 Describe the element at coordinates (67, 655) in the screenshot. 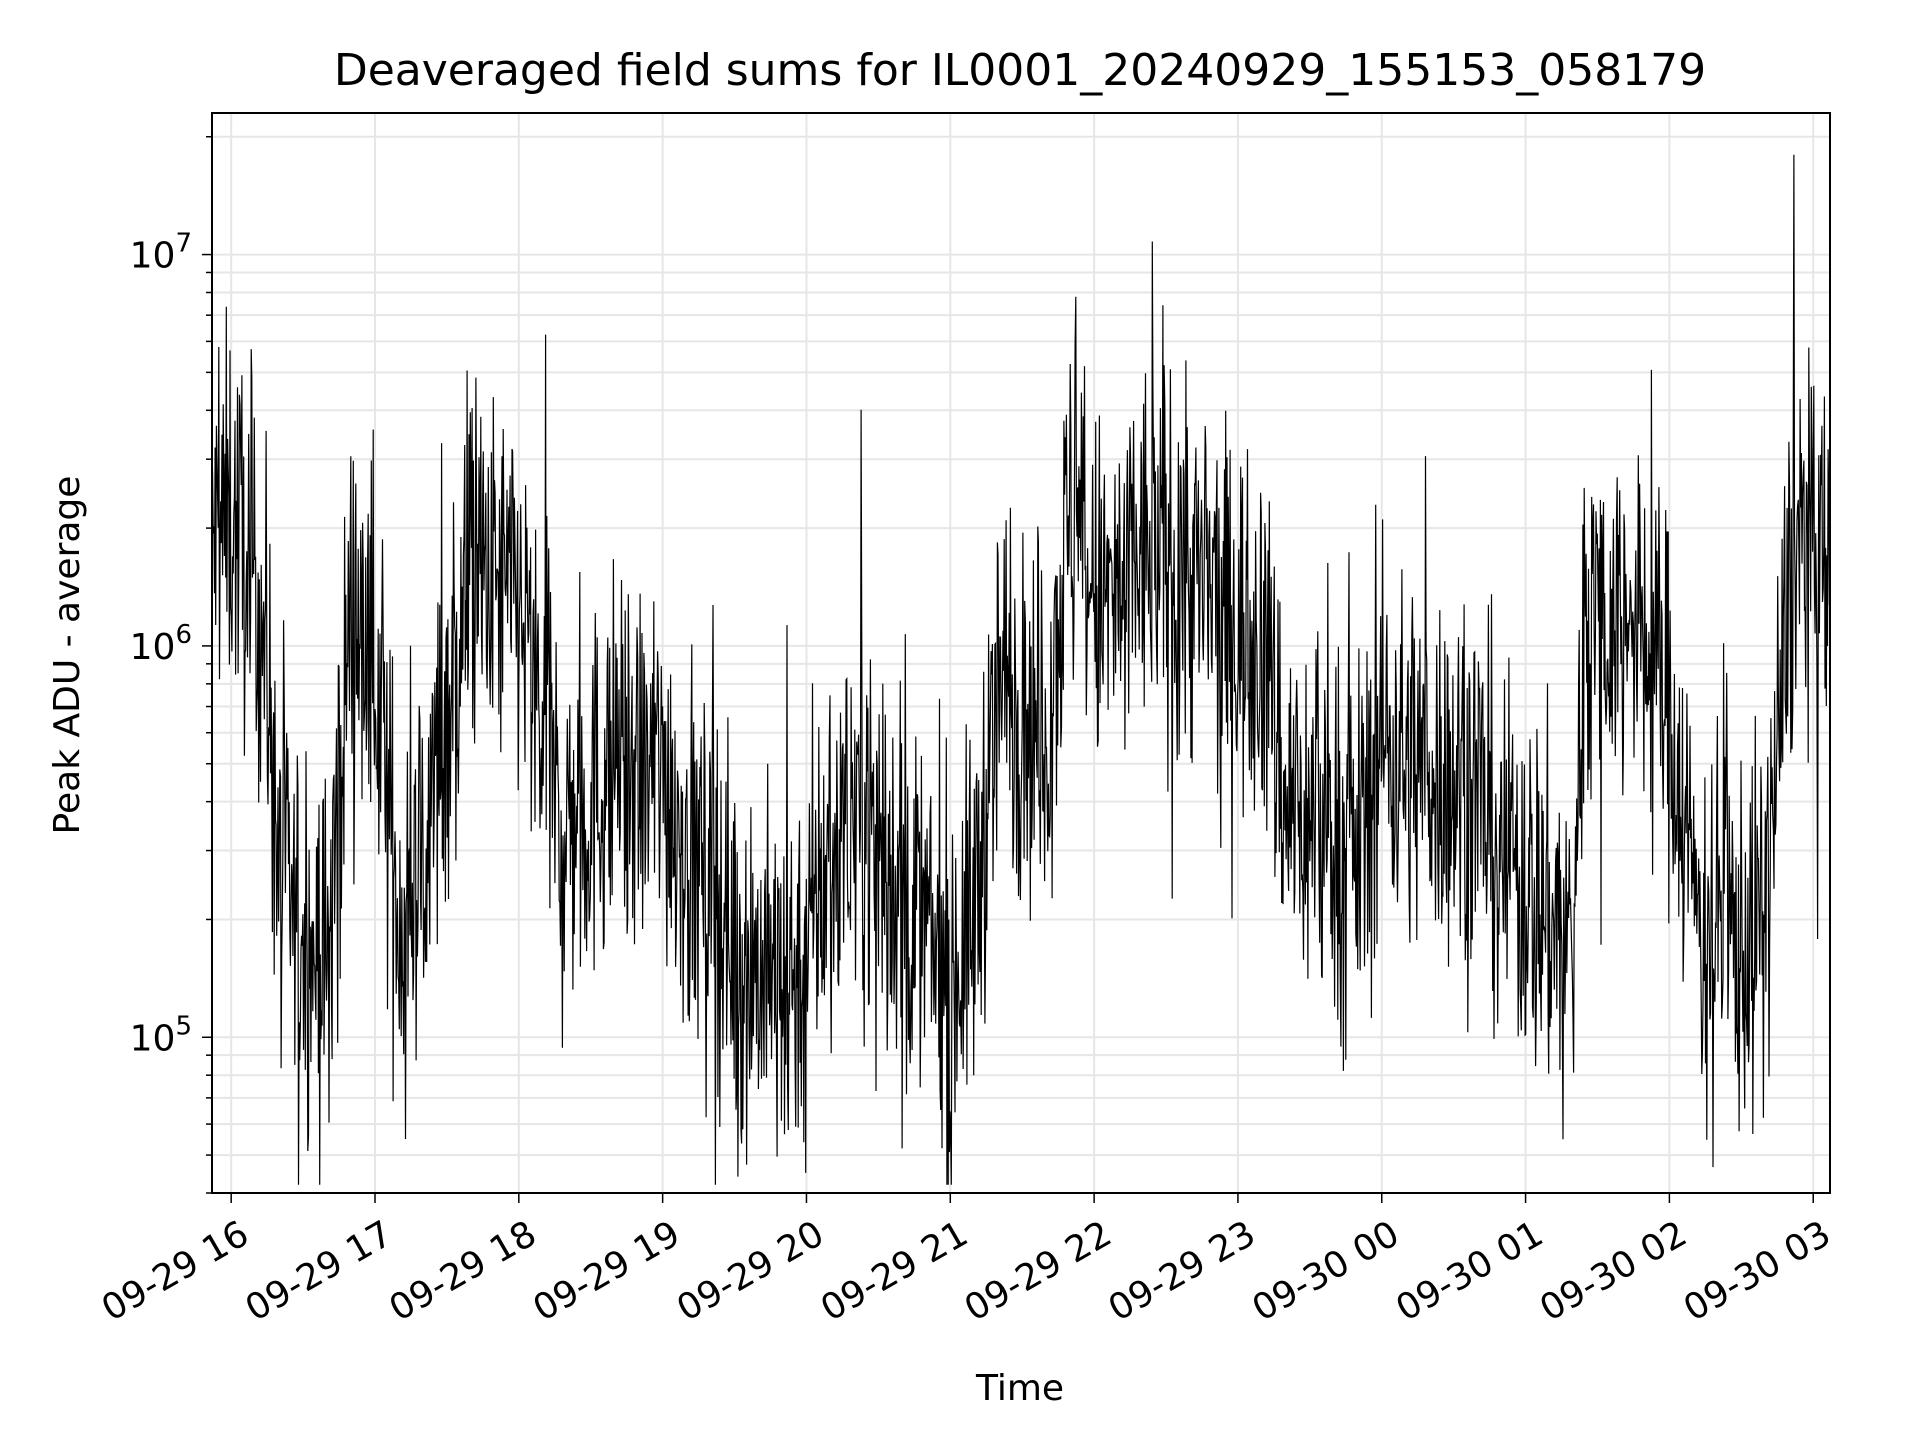

I see `y-axis-label: Peak ADU - average` at that location.